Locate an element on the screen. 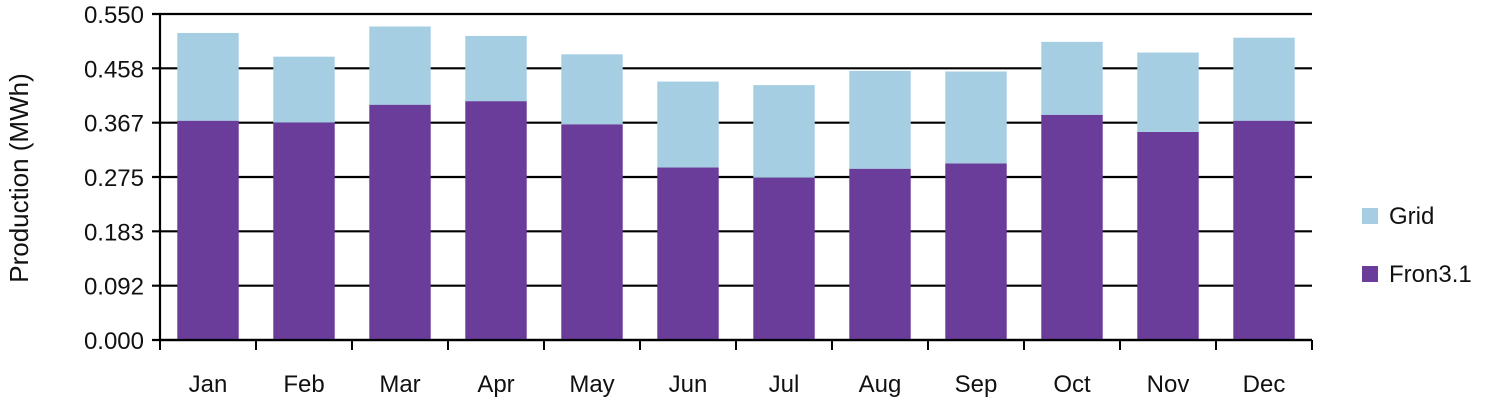  x-tick-label: Feb is located at coordinates (303, 384).